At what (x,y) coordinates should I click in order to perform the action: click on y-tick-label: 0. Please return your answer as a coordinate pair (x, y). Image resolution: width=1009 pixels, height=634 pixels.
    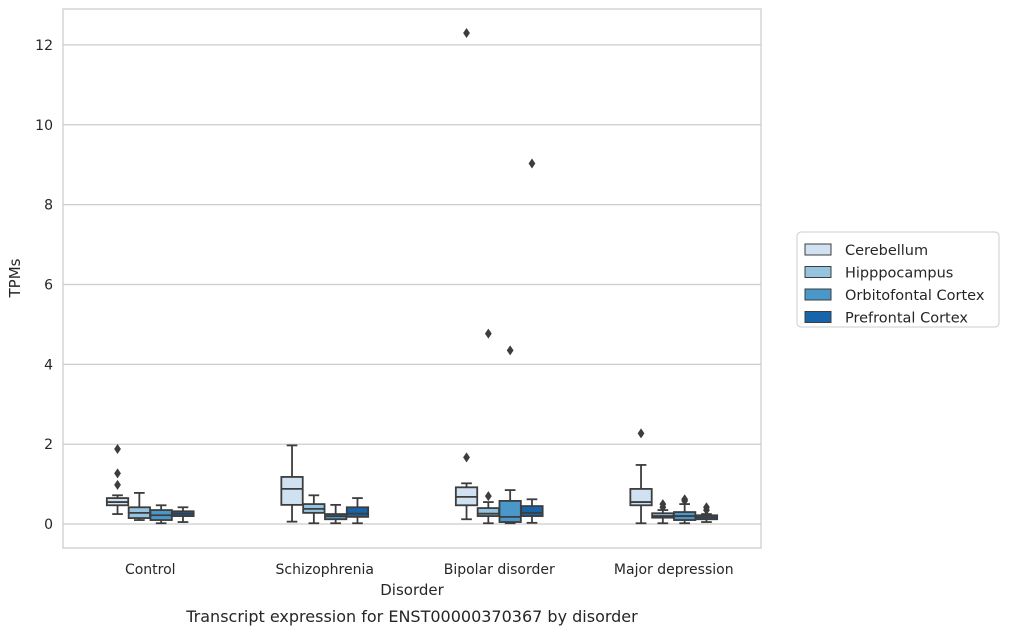
    Looking at the image, I should click on (48, 525).